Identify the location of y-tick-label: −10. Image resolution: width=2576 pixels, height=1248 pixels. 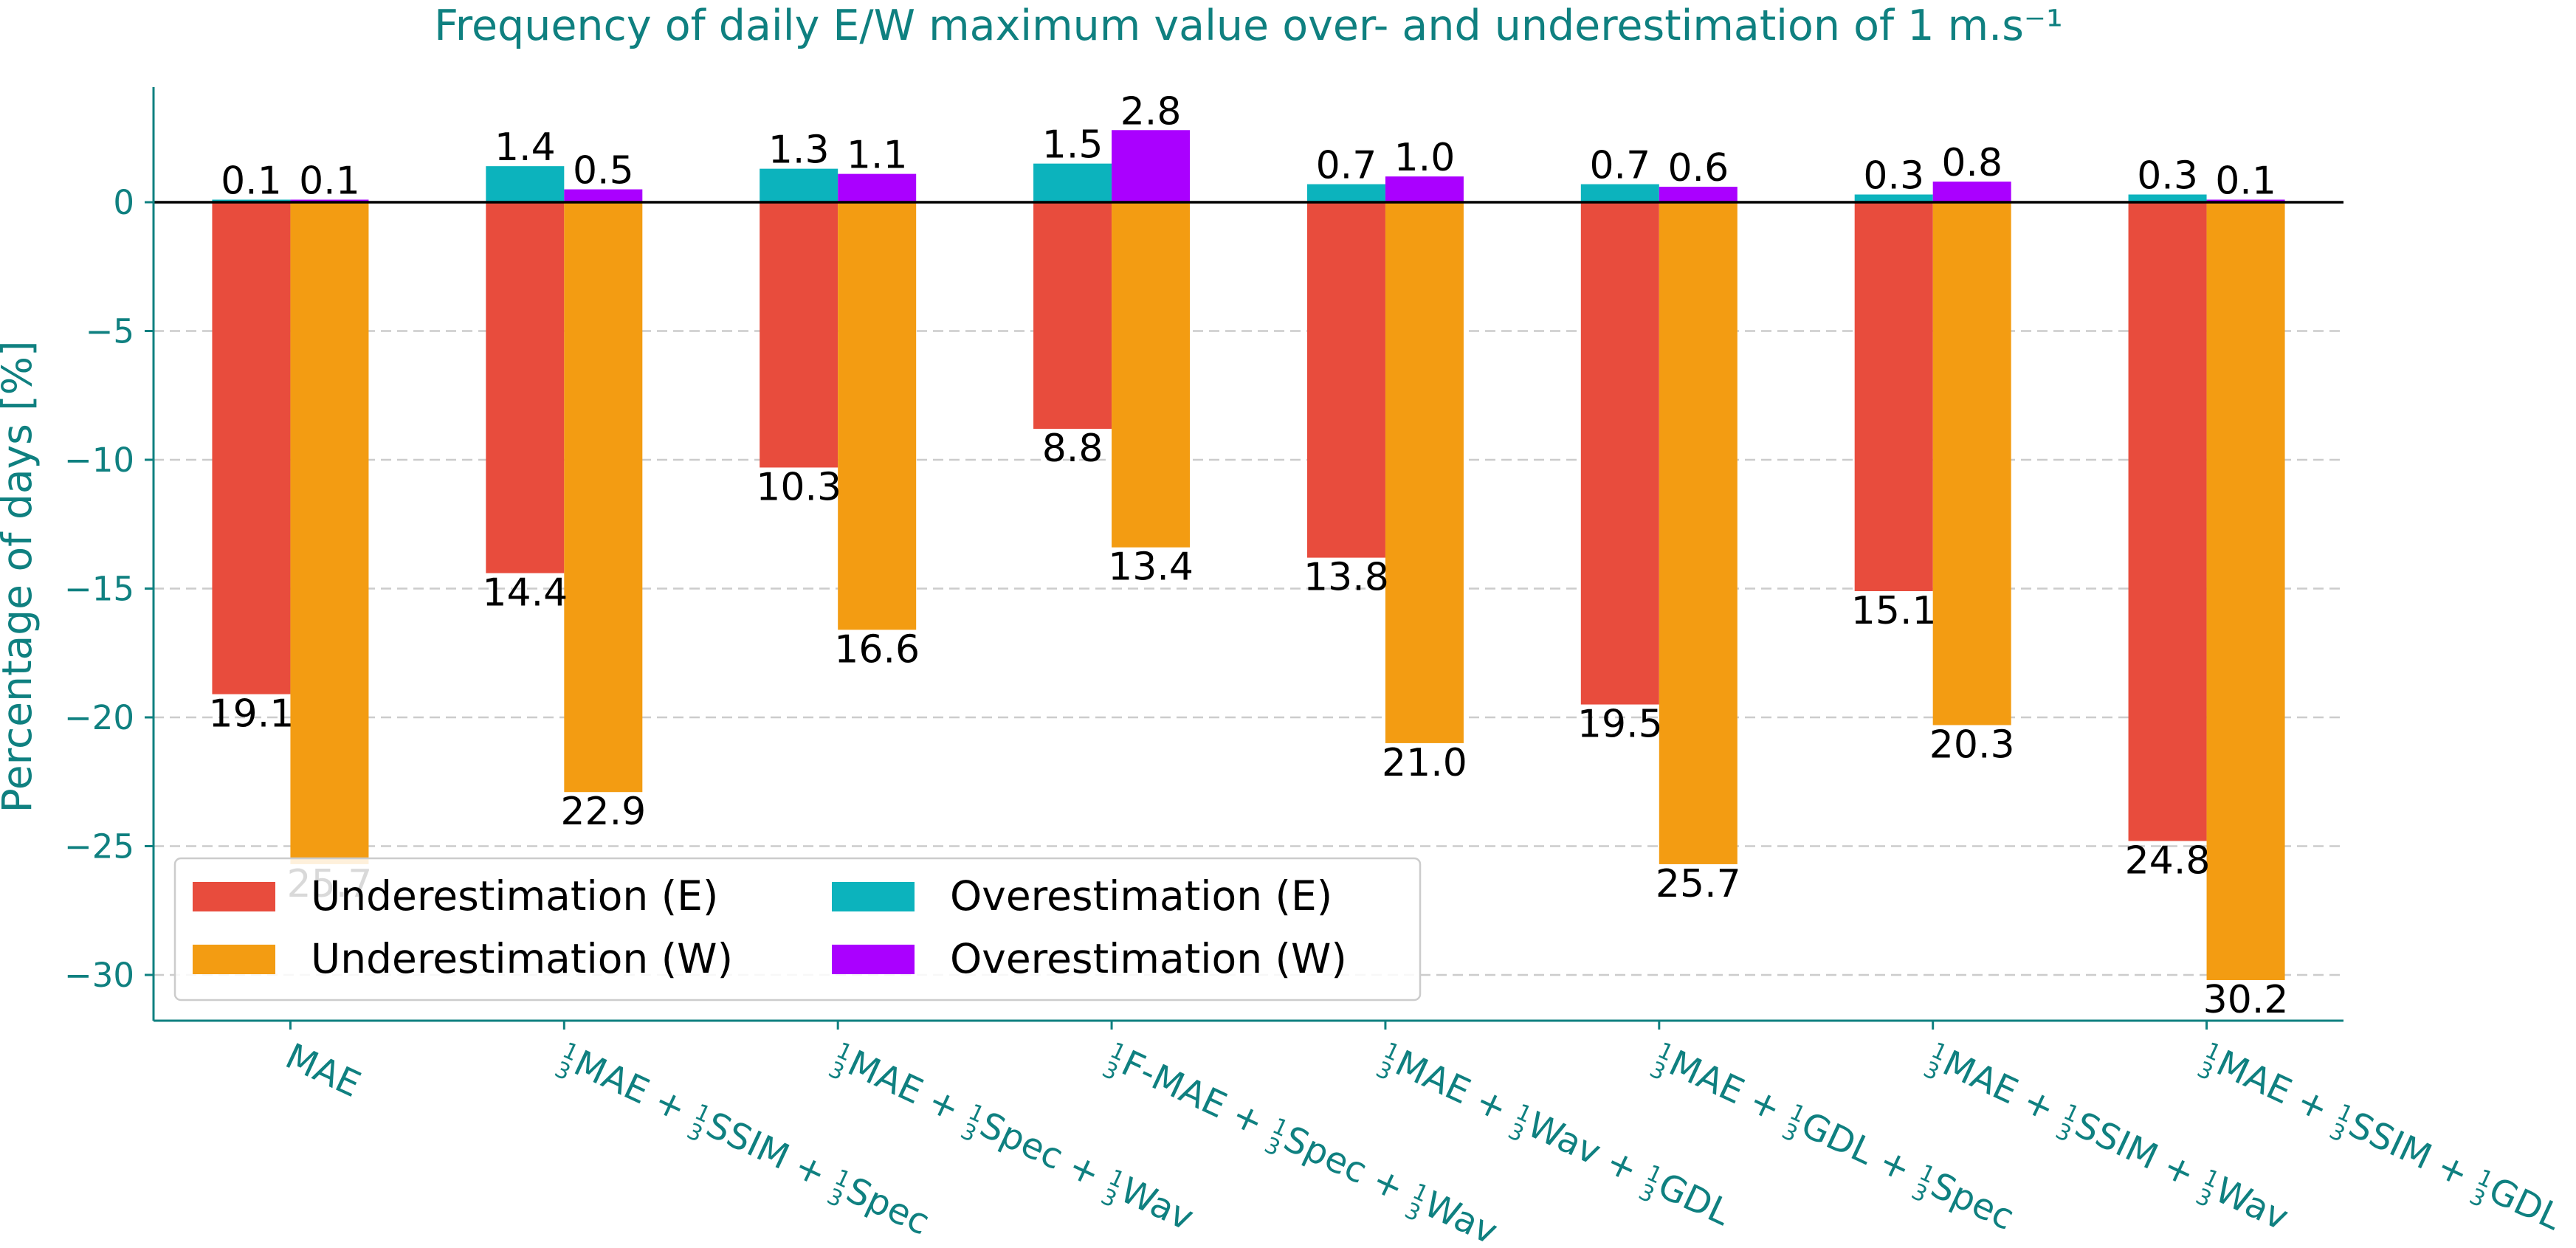
(99, 460).